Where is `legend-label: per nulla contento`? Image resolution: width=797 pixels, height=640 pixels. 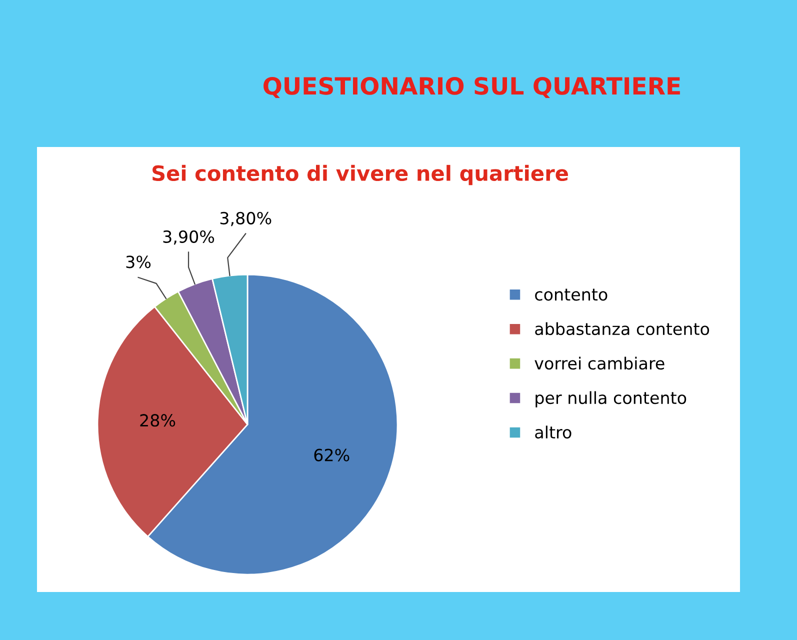
legend-label: per nulla contento is located at coordinates (611, 399).